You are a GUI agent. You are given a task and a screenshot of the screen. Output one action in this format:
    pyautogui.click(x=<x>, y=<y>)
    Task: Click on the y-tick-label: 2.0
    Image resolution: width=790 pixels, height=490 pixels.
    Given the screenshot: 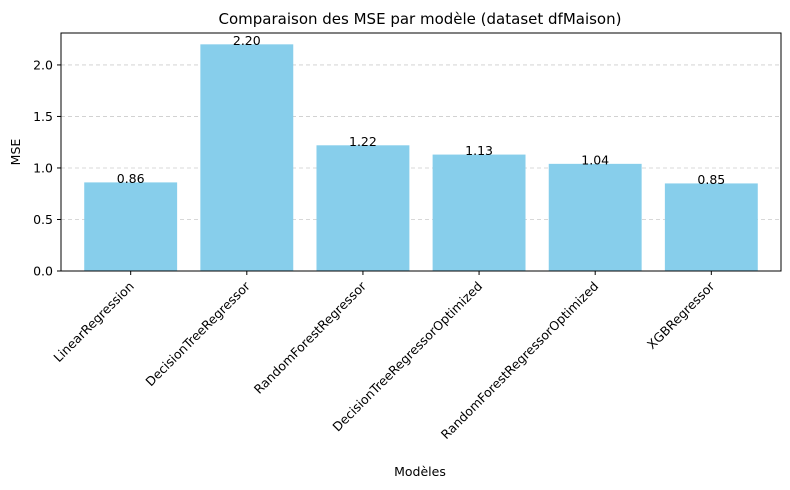 What is the action you would take?
    pyautogui.click(x=43, y=64)
    